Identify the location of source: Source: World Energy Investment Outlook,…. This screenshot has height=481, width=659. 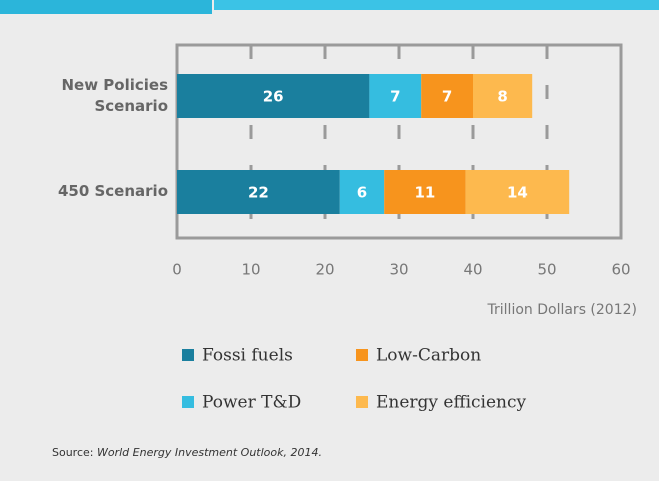
(187, 452).